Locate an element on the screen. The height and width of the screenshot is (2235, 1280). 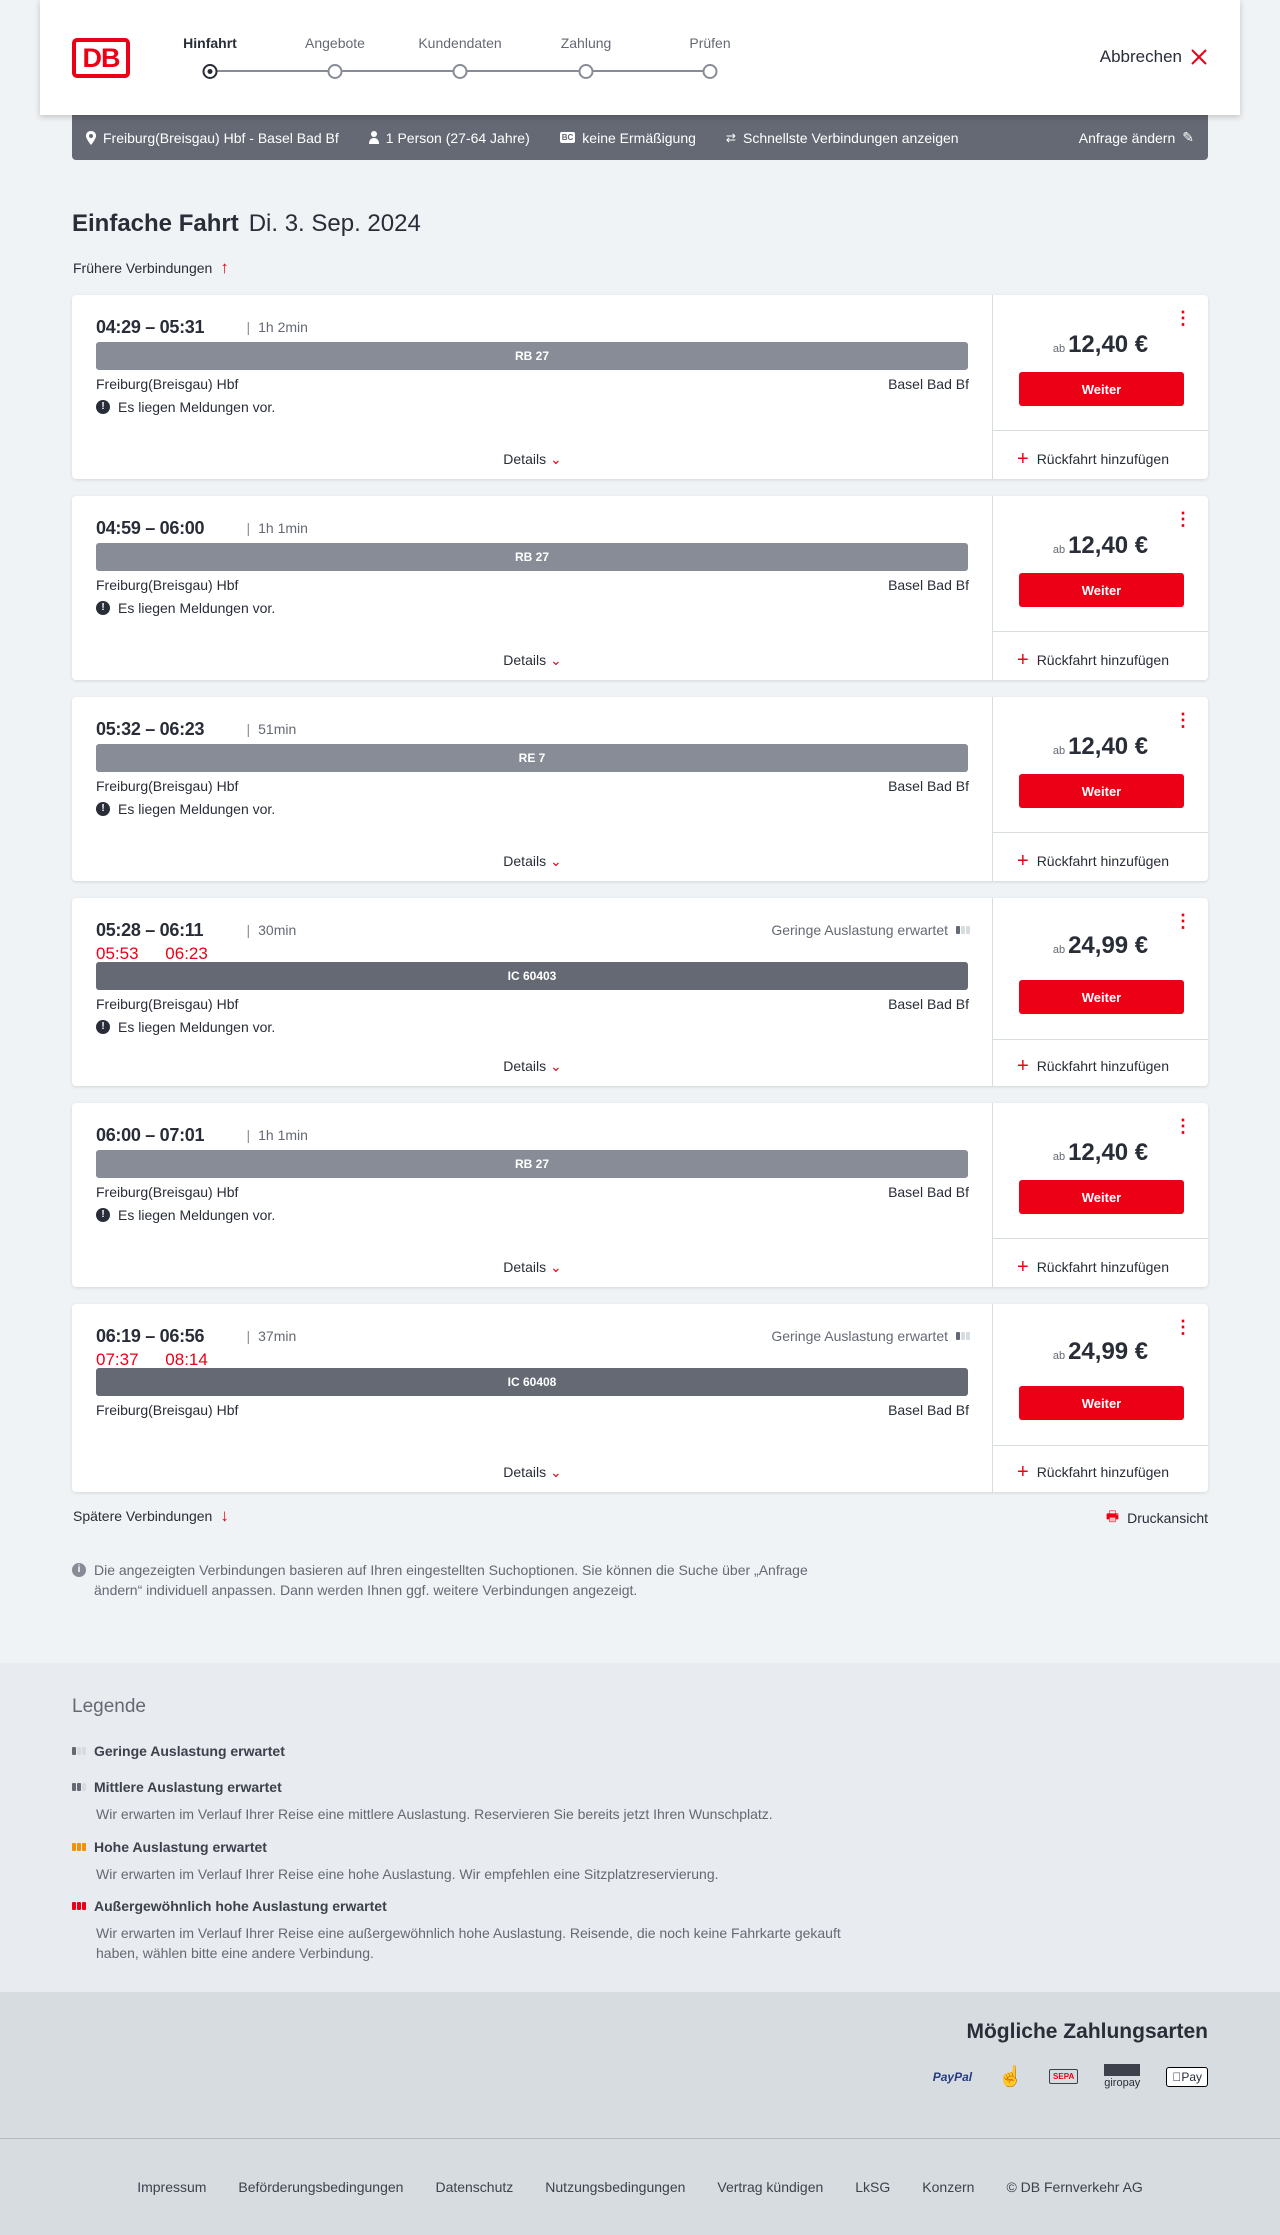
footer-link: Impressum is located at coordinates (172, 2187).